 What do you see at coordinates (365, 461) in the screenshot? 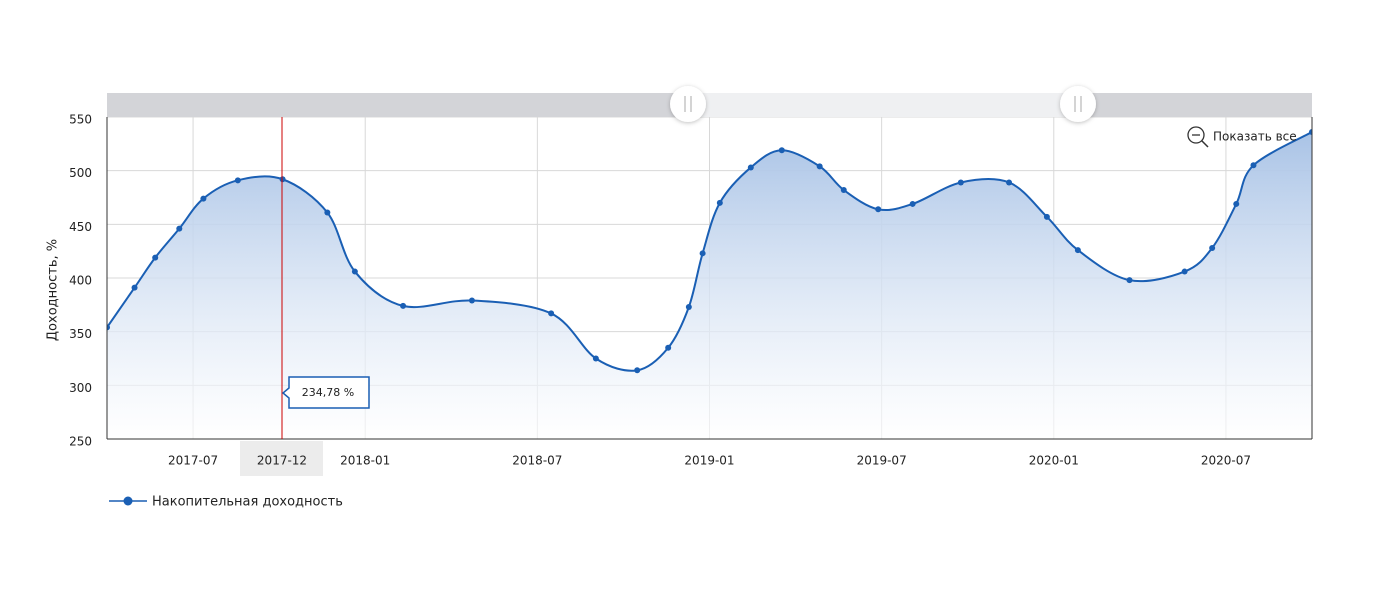
I see `x-tick-label: 2018-01` at bounding box center [365, 461].